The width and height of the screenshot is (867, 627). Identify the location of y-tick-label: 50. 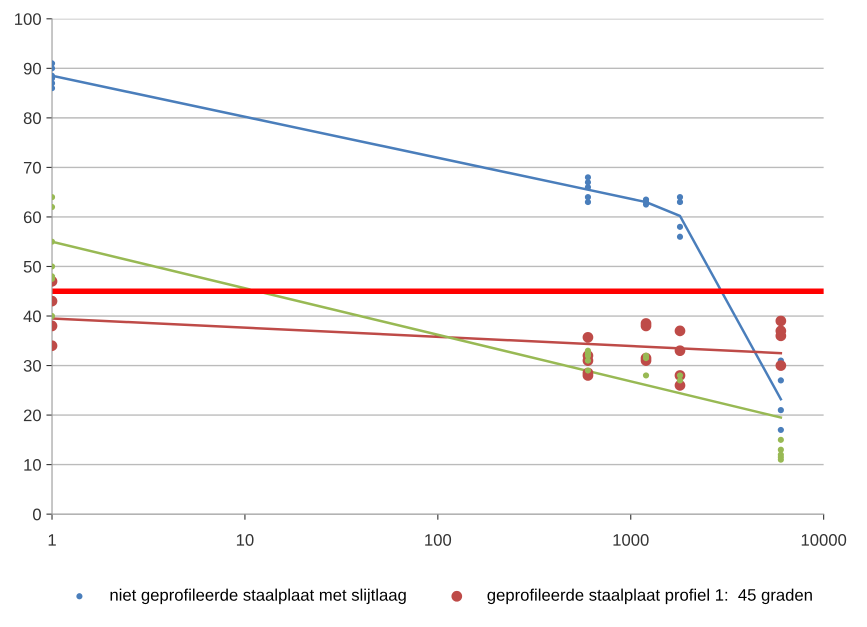
(32, 266).